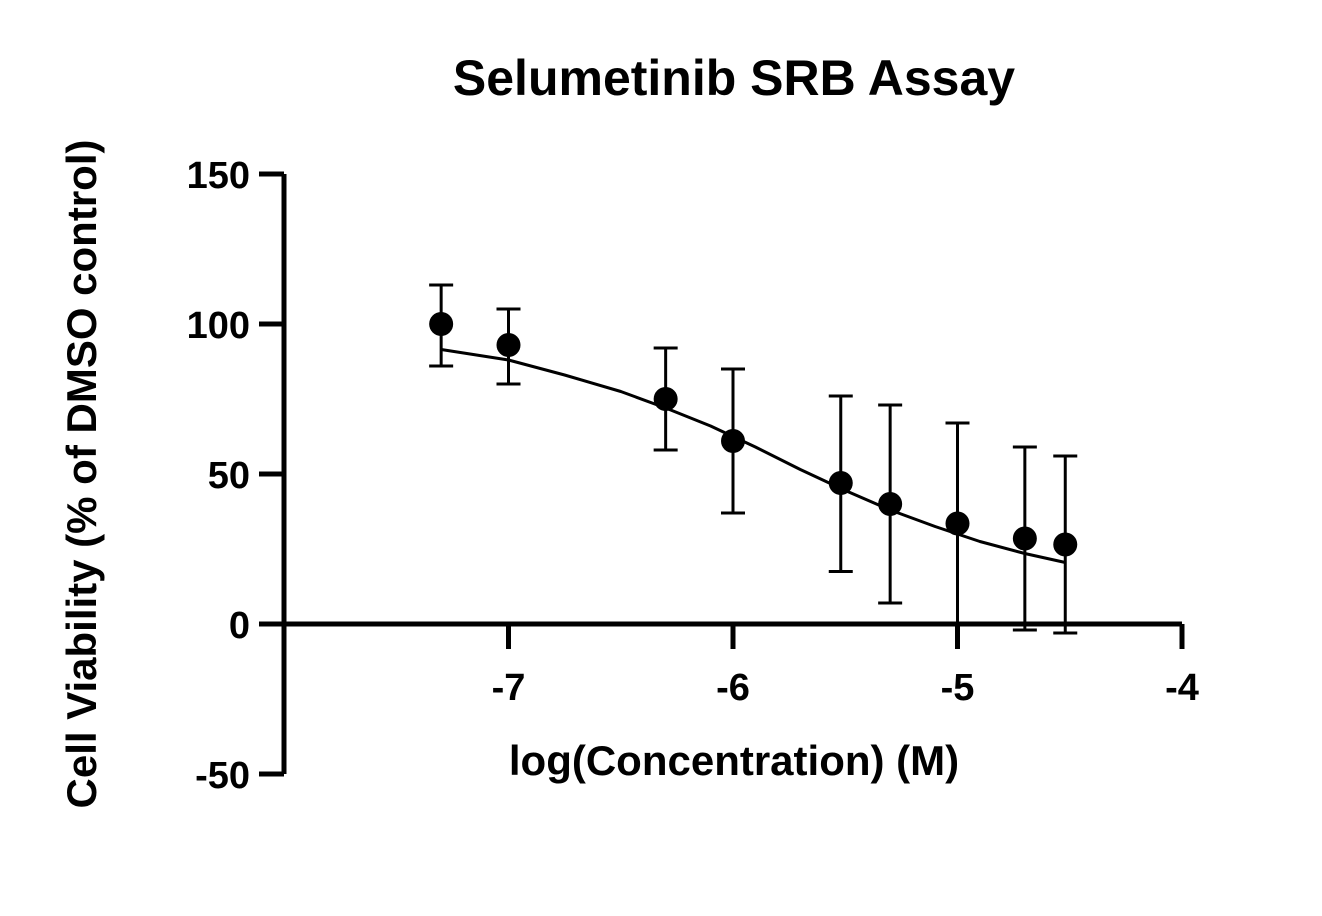 The image size is (1322, 916). What do you see at coordinates (218, 176) in the screenshot?
I see `y-tick-label: 150` at bounding box center [218, 176].